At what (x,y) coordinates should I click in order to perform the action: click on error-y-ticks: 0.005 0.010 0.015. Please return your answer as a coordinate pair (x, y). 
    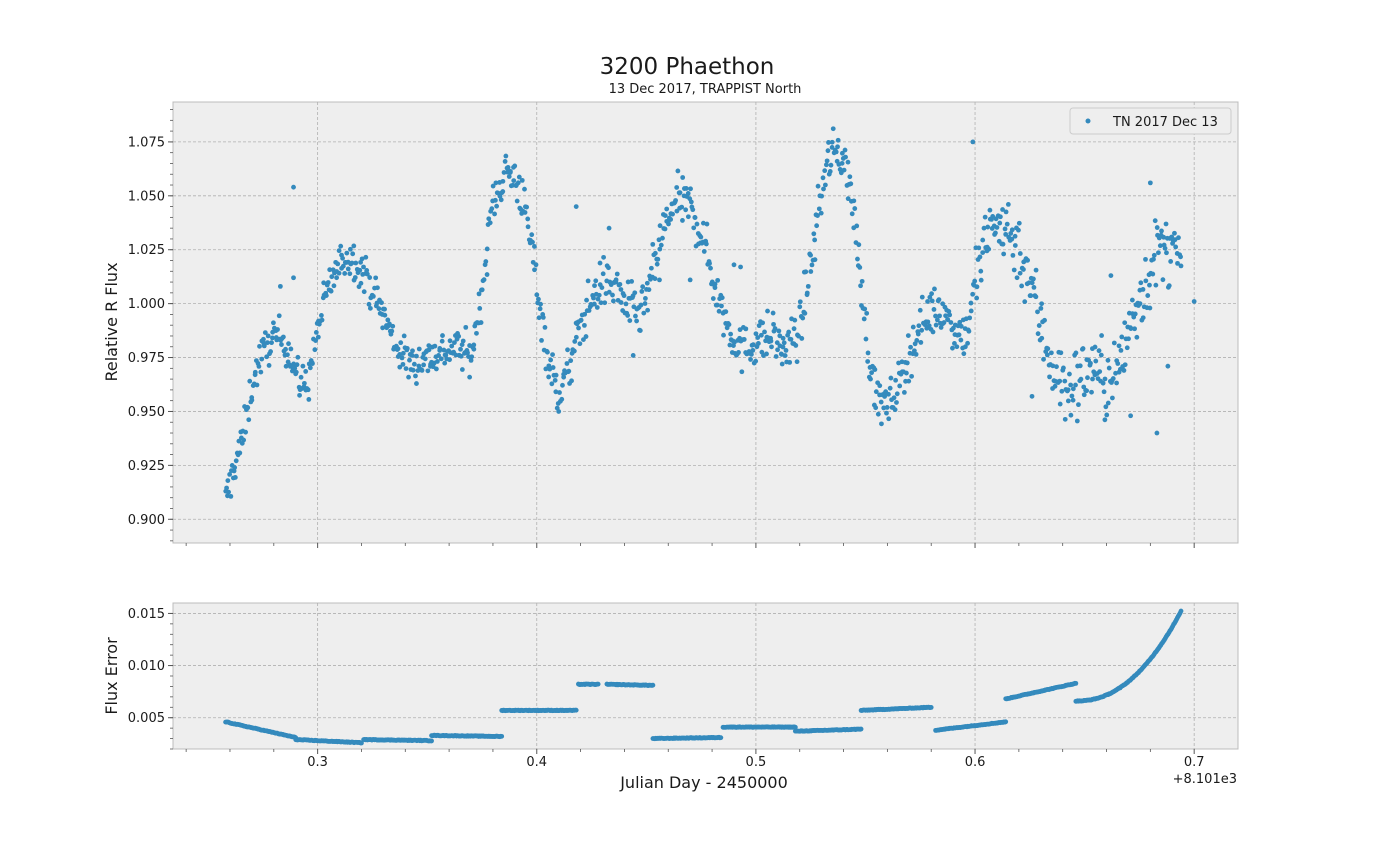
    Looking at the image, I should click on (150, 678).